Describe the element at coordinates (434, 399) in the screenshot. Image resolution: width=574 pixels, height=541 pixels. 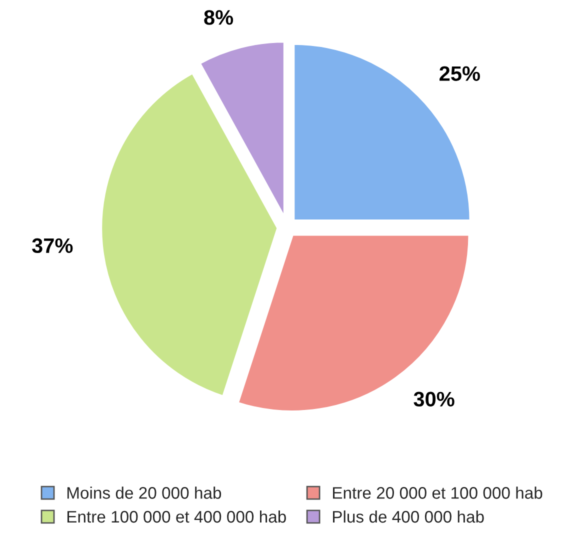
I see `data-label: 30%` at that location.